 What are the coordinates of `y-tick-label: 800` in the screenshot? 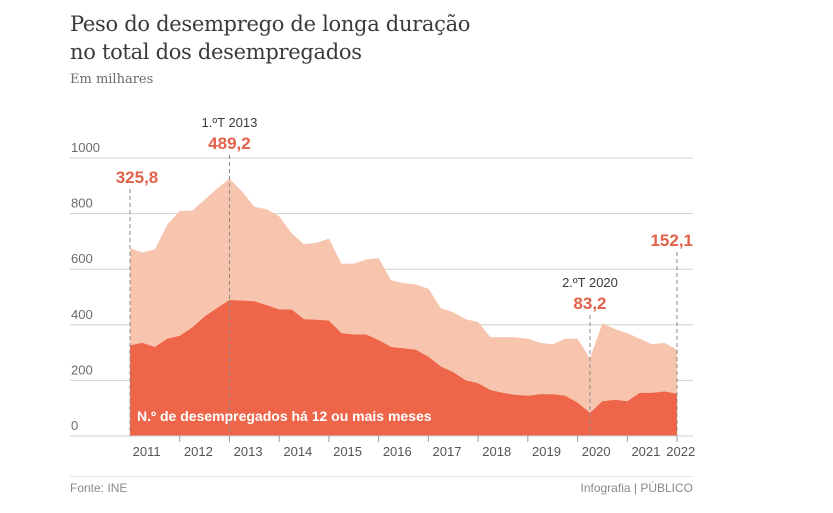 It's located at (82, 203).